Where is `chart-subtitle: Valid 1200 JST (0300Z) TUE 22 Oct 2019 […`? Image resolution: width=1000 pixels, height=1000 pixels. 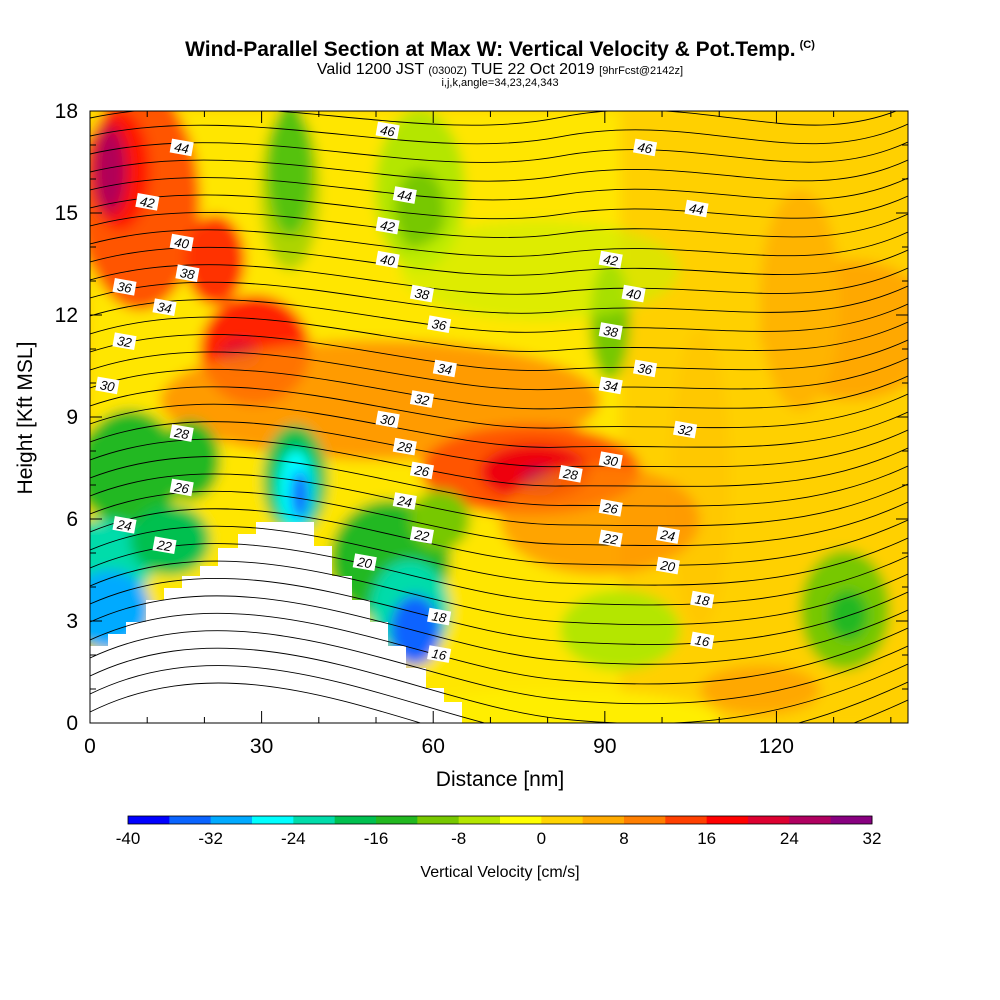 chart-subtitle: Valid 1200 JST (0300Z) TUE 22 Oct 2019 [… is located at coordinates (500, 70).